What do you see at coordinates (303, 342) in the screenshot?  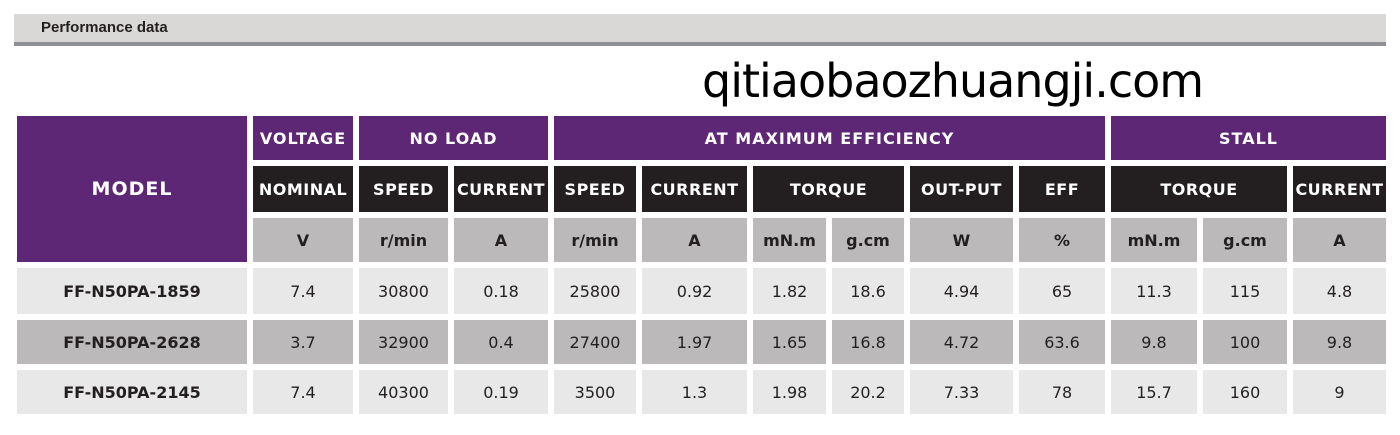 I see `table-cell: 3.7` at bounding box center [303, 342].